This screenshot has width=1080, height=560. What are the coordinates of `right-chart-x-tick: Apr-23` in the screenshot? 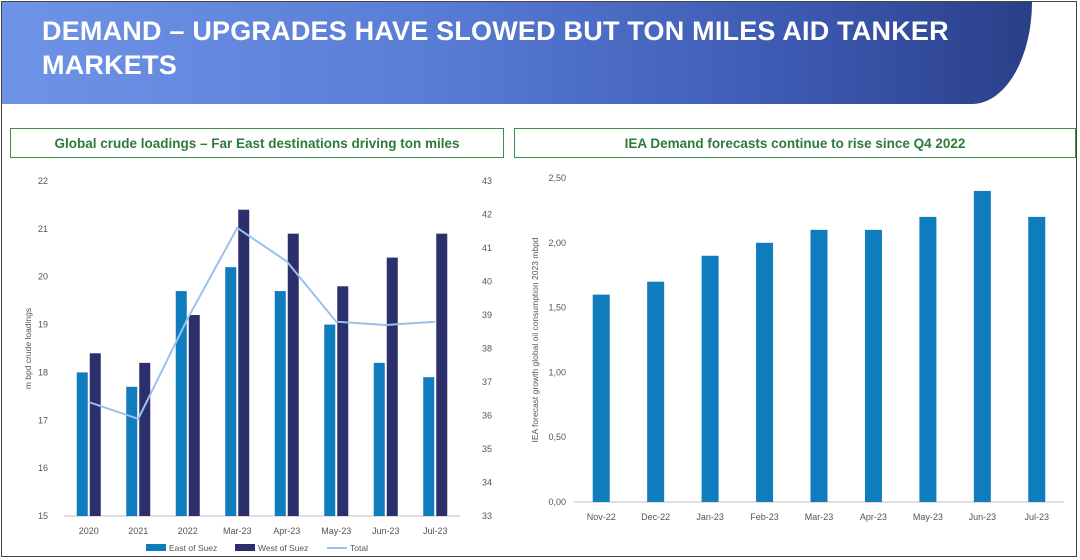 It's located at (873, 517).